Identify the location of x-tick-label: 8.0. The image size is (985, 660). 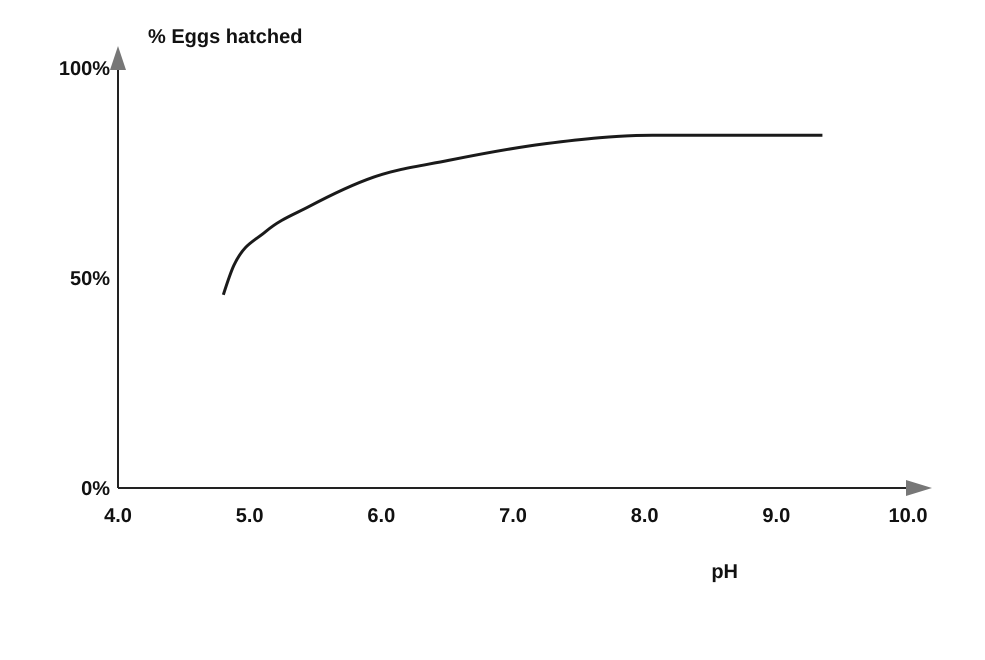
(644, 516).